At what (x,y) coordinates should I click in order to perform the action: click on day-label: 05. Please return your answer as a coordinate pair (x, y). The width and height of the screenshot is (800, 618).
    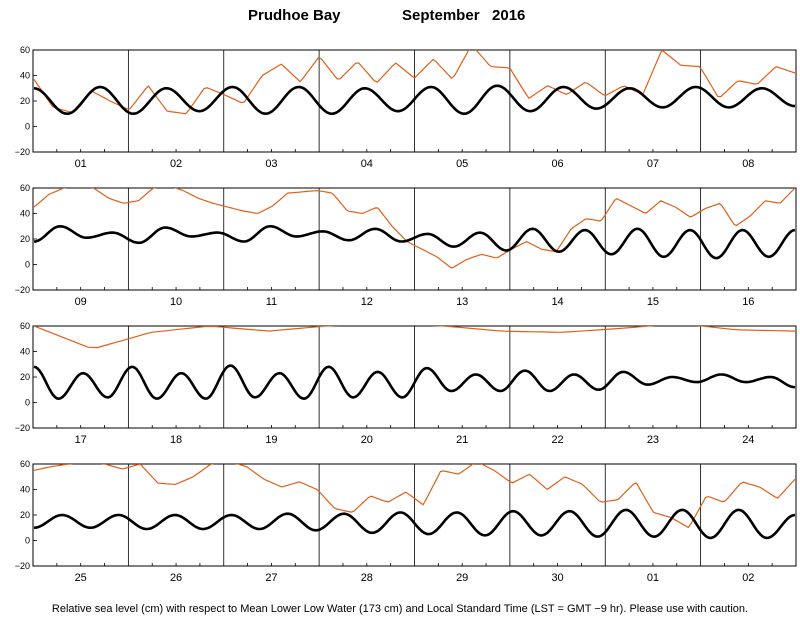
    Looking at the image, I should click on (462, 164).